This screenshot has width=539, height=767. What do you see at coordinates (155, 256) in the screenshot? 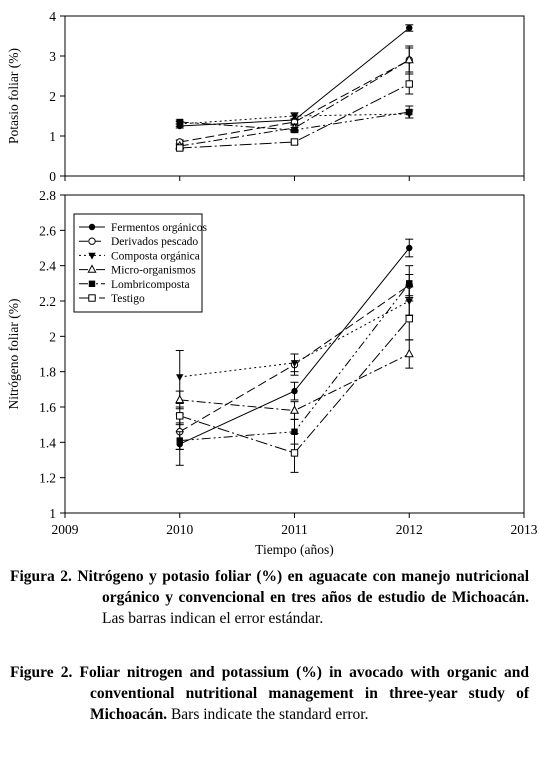
I see `legend-label: Composta orgánica` at bounding box center [155, 256].